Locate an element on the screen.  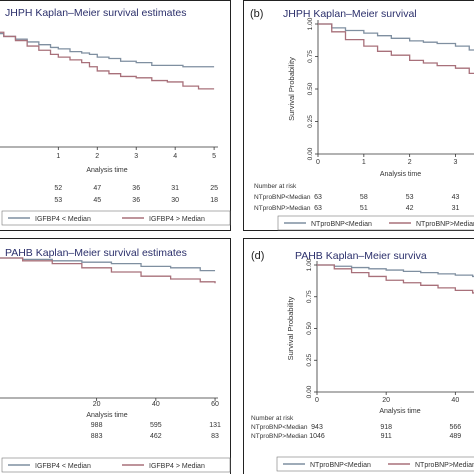
chart-title: JHPH Kaplan–Meier survival is located at coordinates (350, 14).